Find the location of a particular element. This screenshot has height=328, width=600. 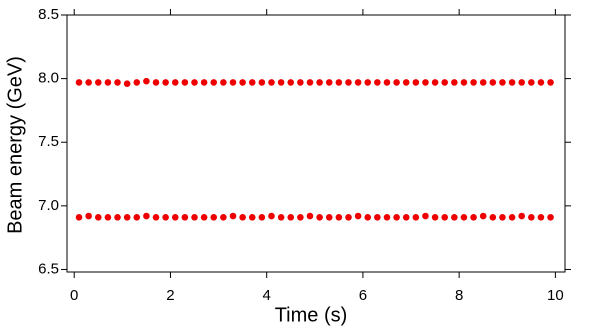

x-axis-label: Time (s) is located at coordinates (311, 315).